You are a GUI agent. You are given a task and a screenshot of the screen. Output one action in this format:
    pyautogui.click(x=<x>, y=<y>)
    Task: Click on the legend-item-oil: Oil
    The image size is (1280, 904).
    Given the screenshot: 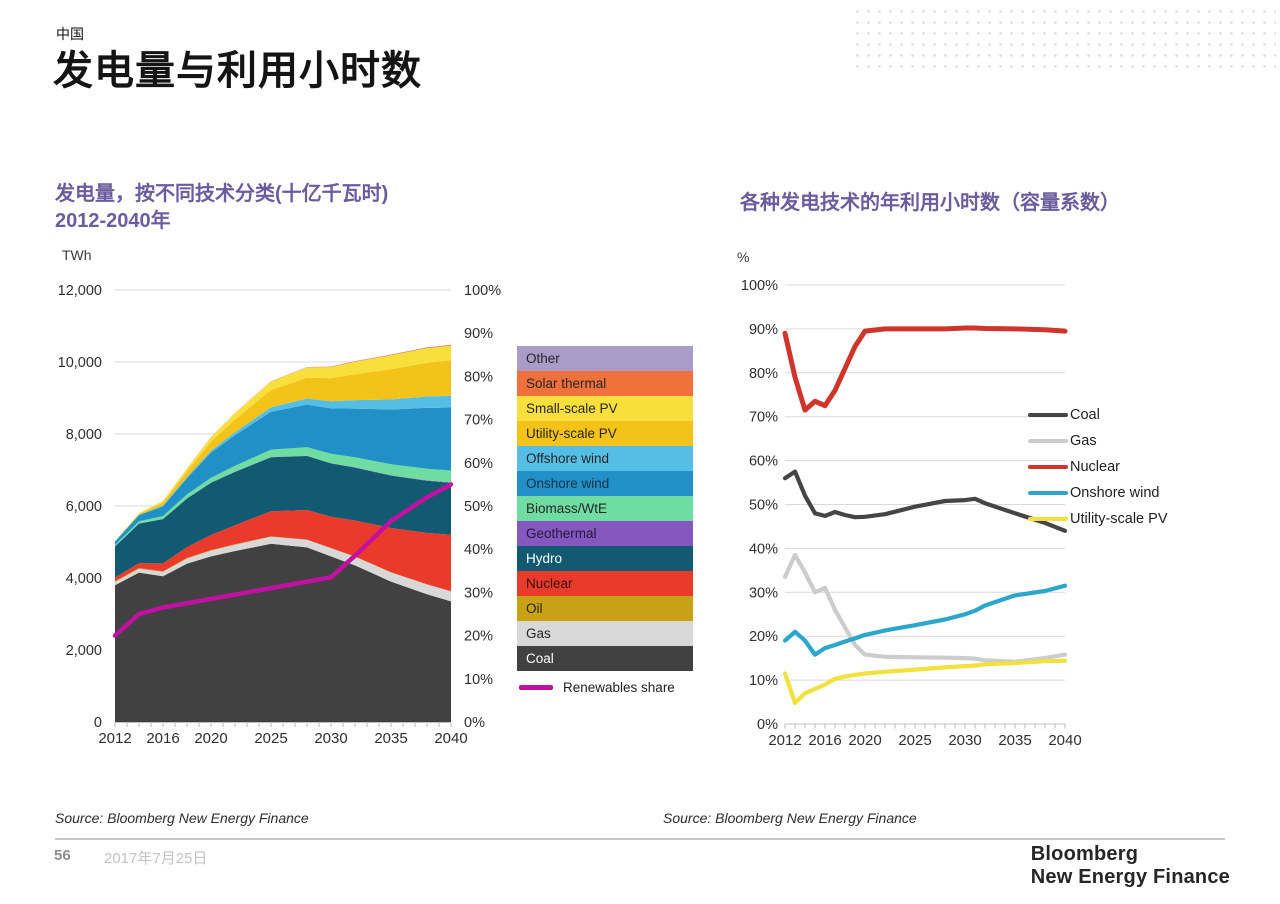 What is the action you would take?
    pyautogui.click(x=605, y=608)
    